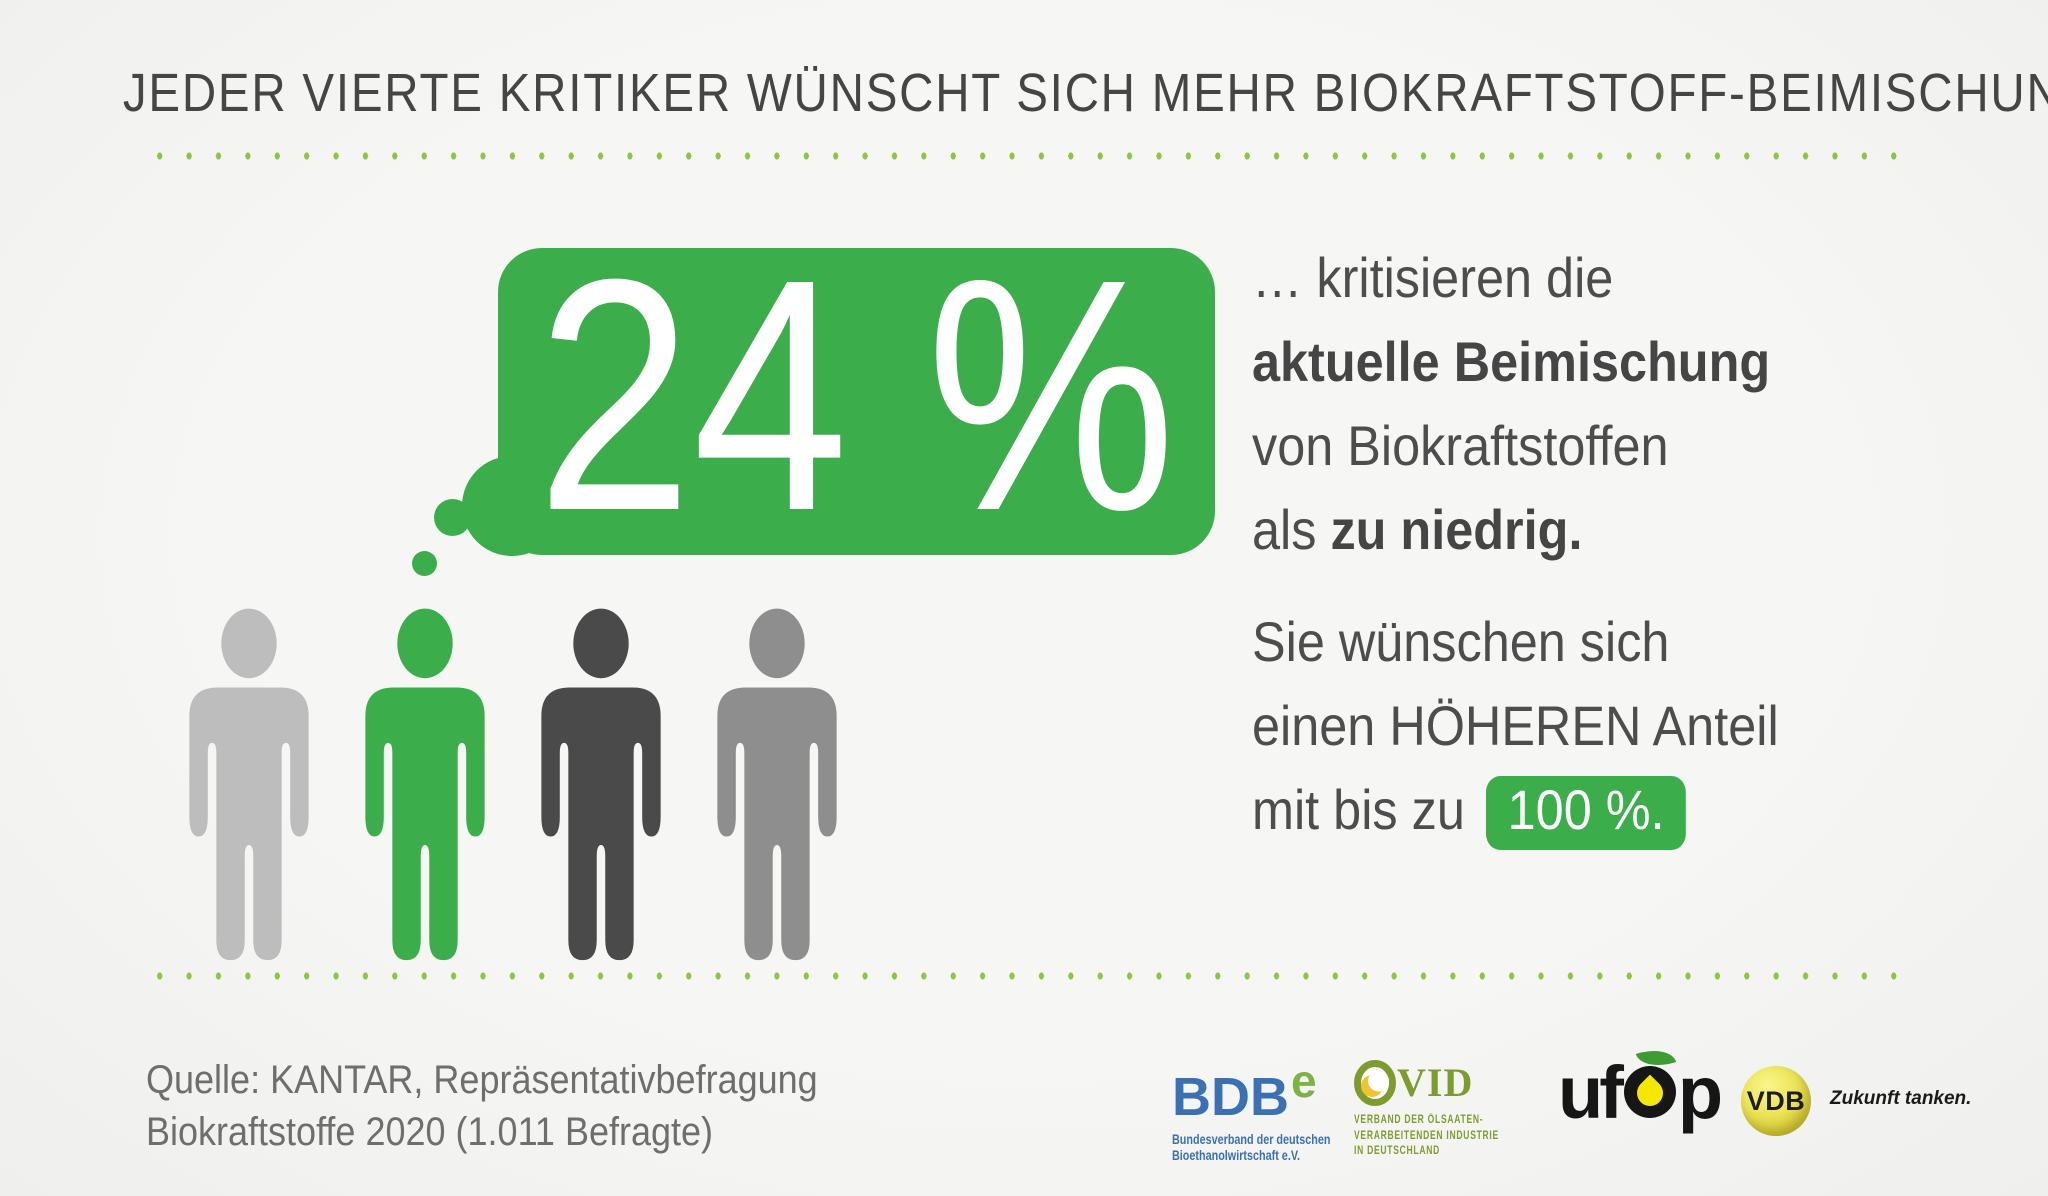  Describe the element at coordinates (1433, 277) in the screenshot. I see `statement-line-1: … kritisieren die` at that location.